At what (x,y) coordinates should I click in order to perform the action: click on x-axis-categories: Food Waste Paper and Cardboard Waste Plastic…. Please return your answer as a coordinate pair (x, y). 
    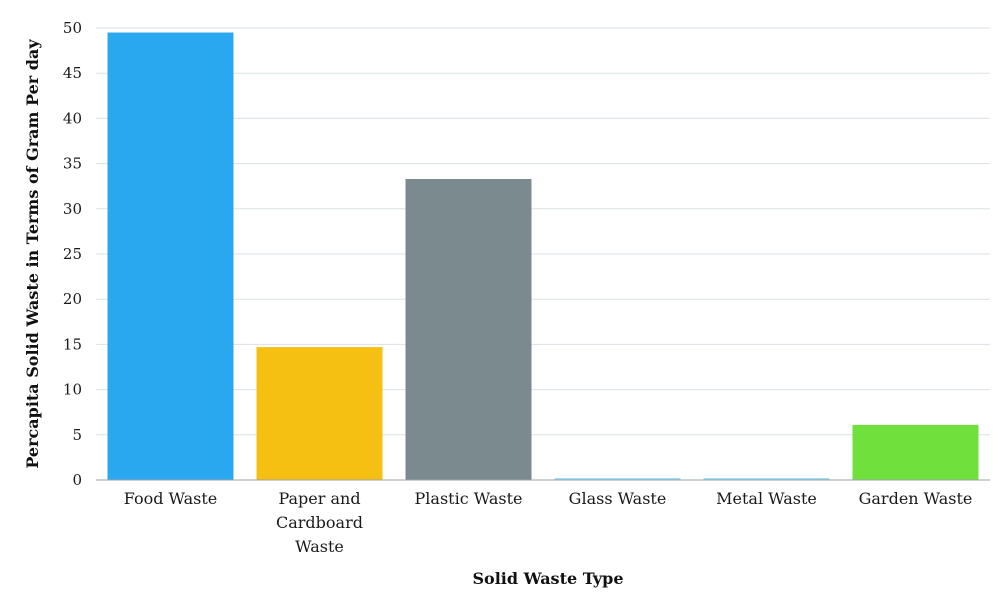
    Looking at the image, I should click on (548, 522).